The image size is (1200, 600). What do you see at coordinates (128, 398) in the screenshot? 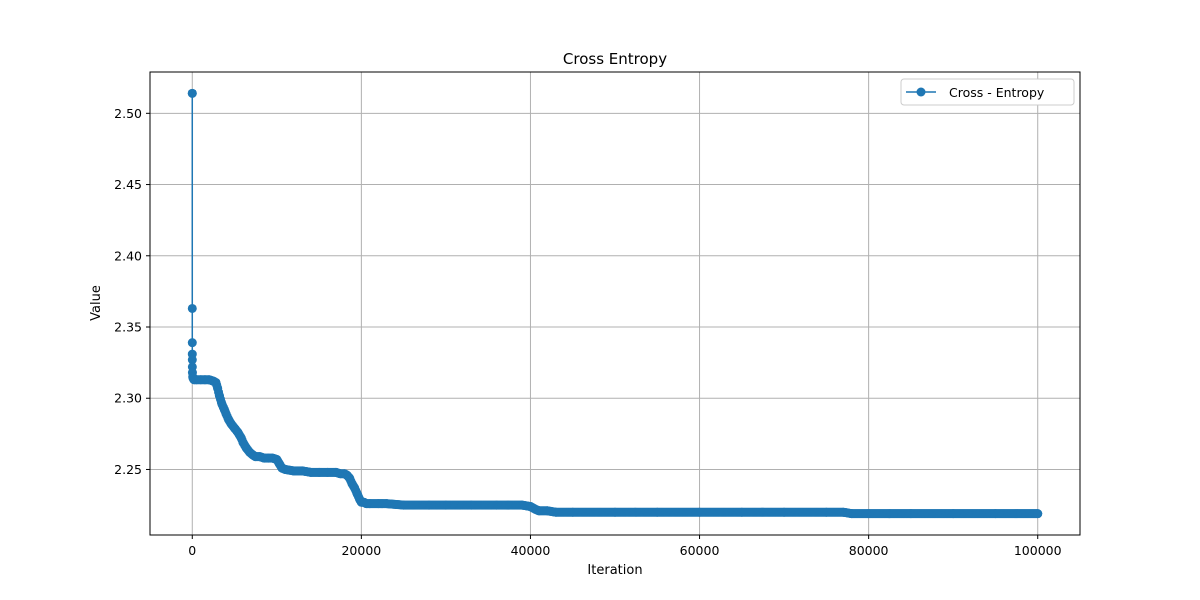
I see `y-tick-label: 2.30` at bounding box center [128, 398].